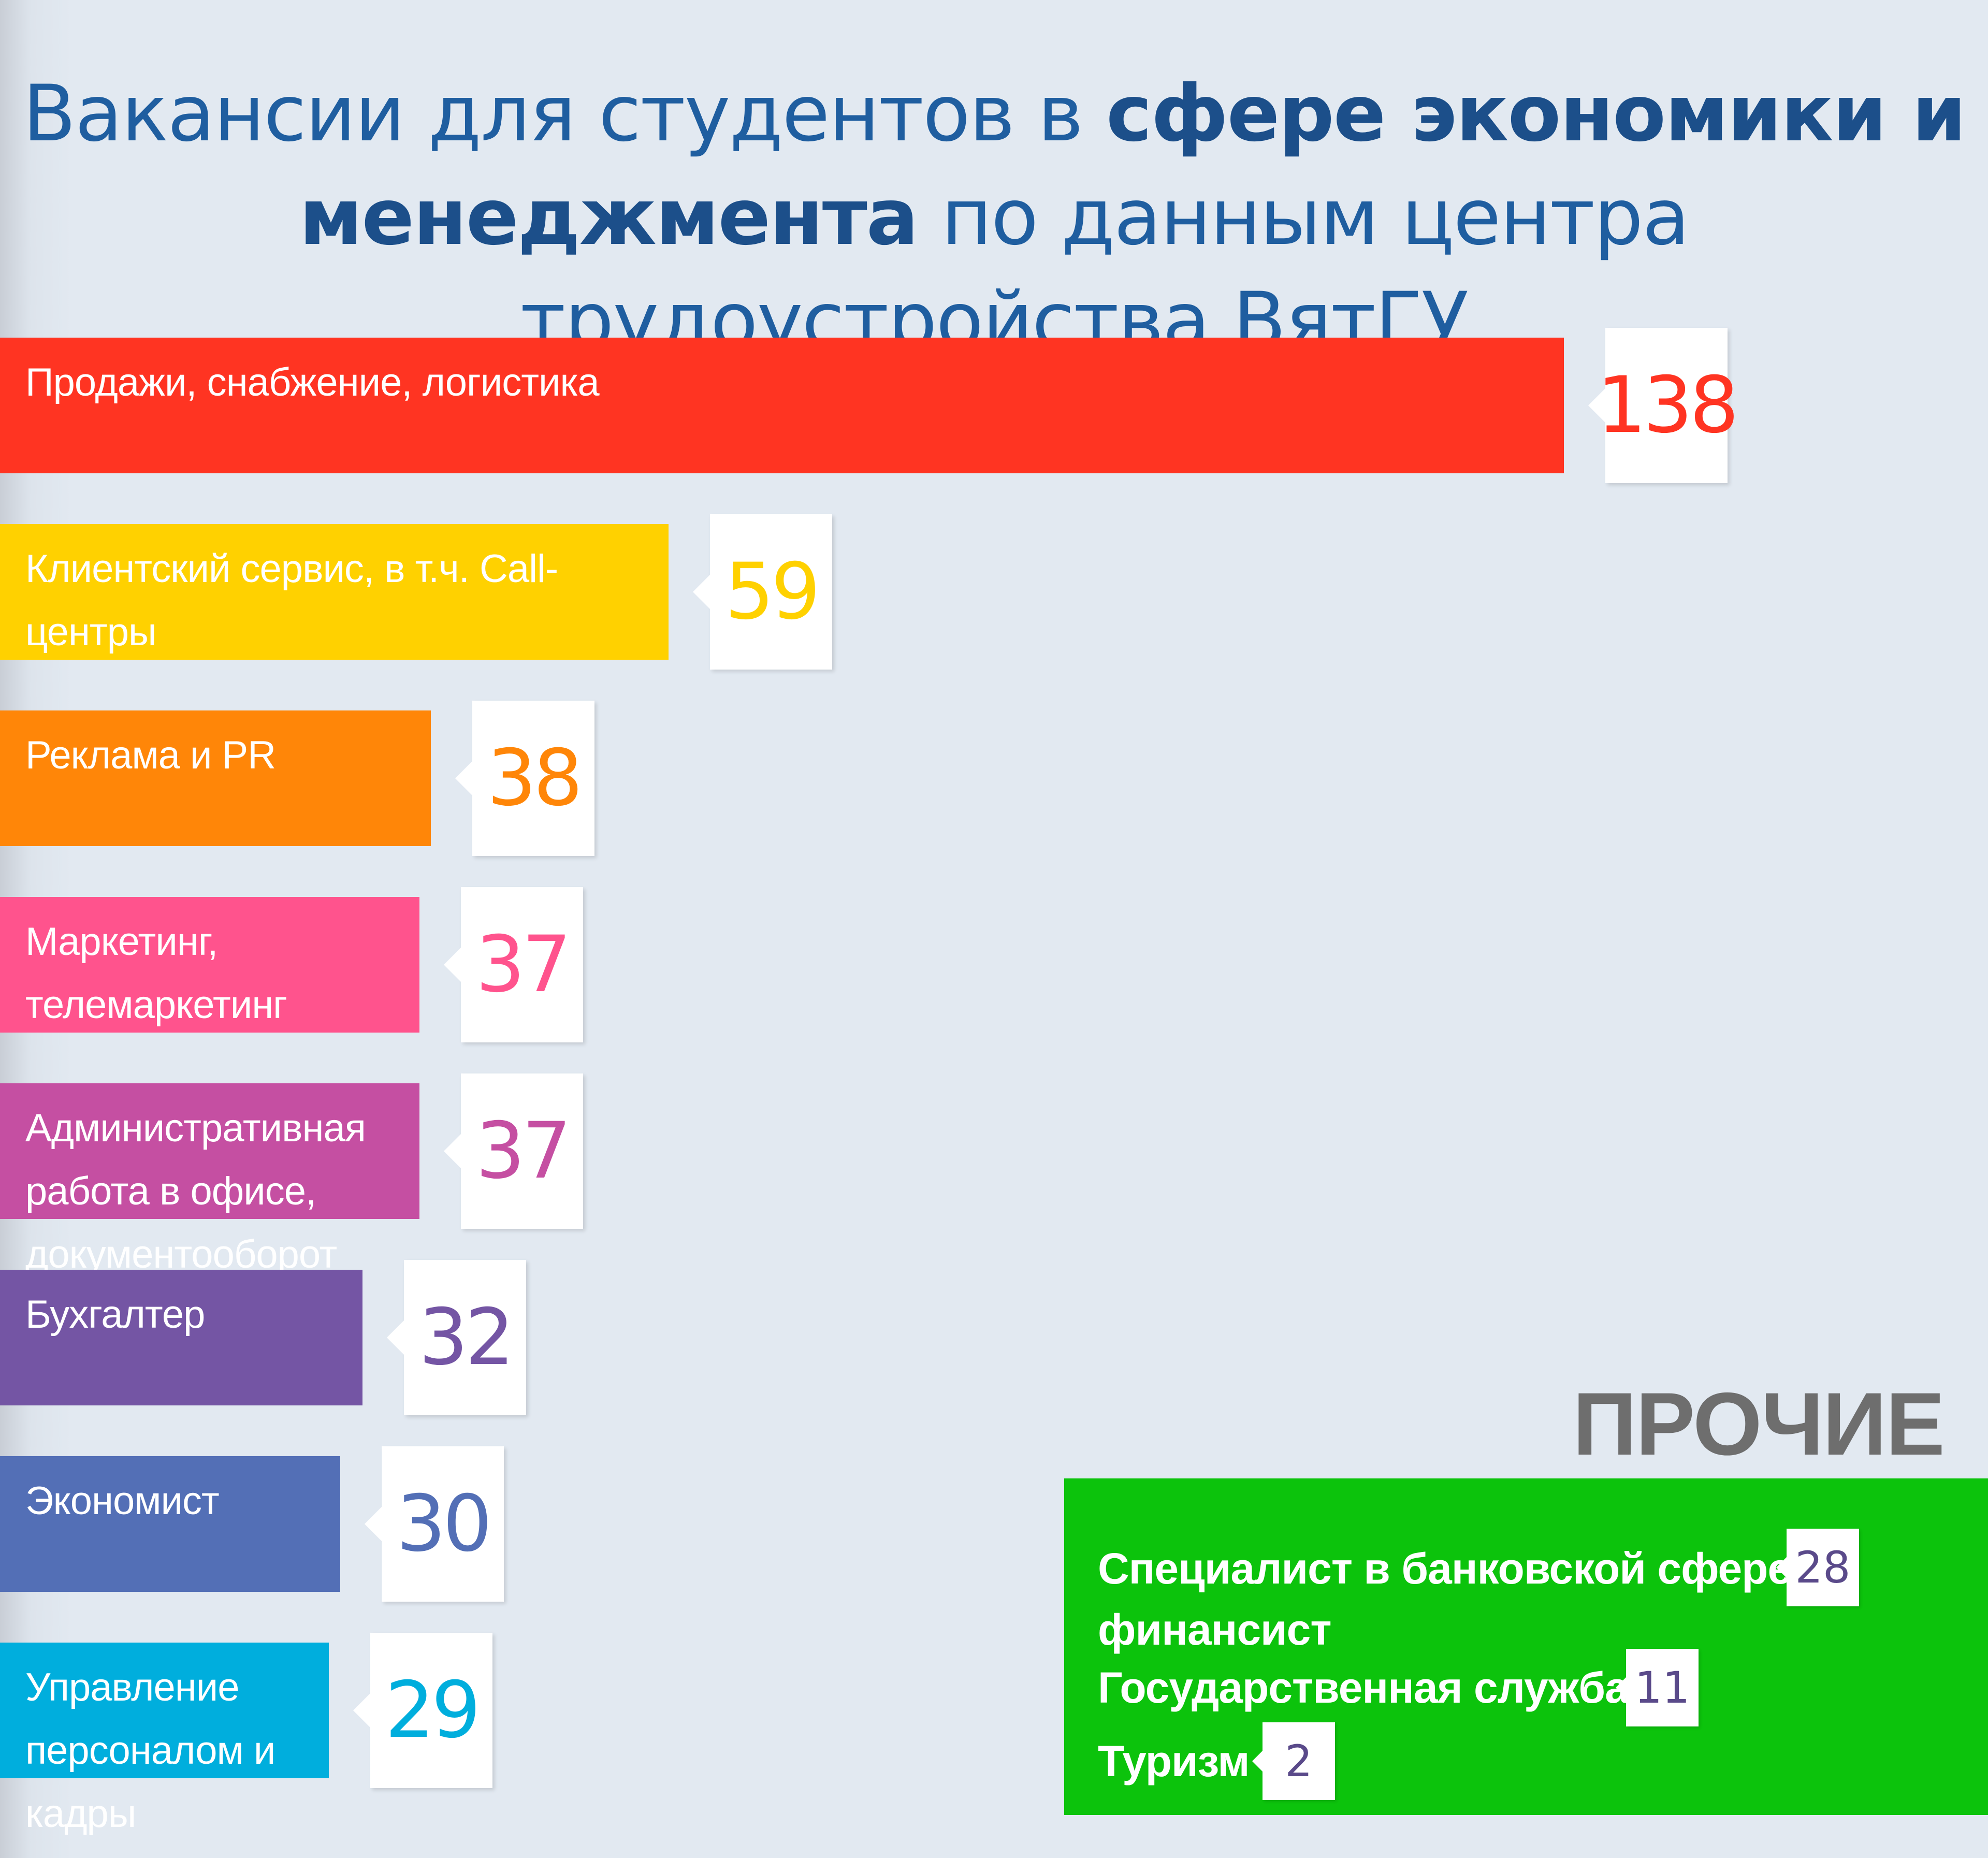 This screenshot has height=1858, width=1988. I want to click on bar-label: Экономист, so click(122, 1501).